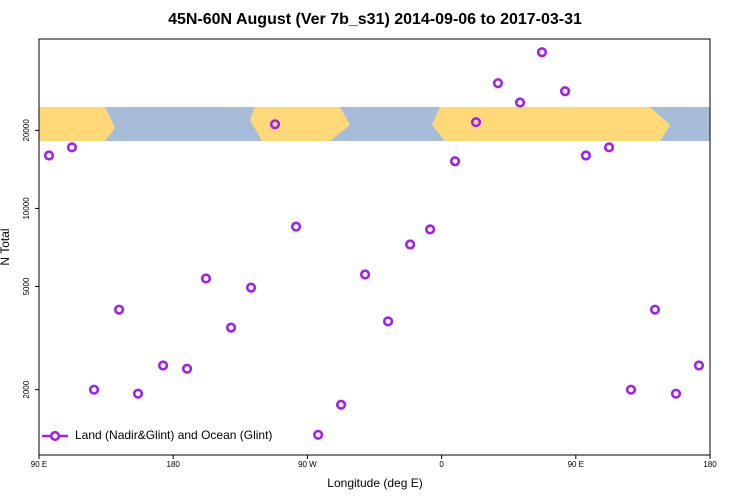 The height and width of the screenshot is (500, 750). Describe the element at coordinates (26, 286) in the screenshot. I see `y-tick-label: 5000` at that location.